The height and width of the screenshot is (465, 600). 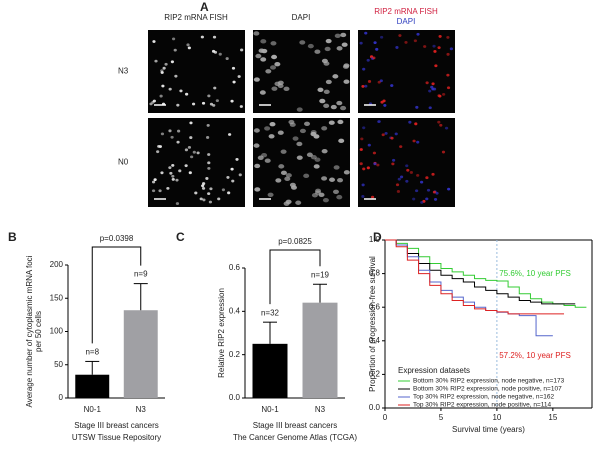 What do you see at coordinates (320, 350) in the screenshot?
I see `bar` at bounding box center [320, 350].